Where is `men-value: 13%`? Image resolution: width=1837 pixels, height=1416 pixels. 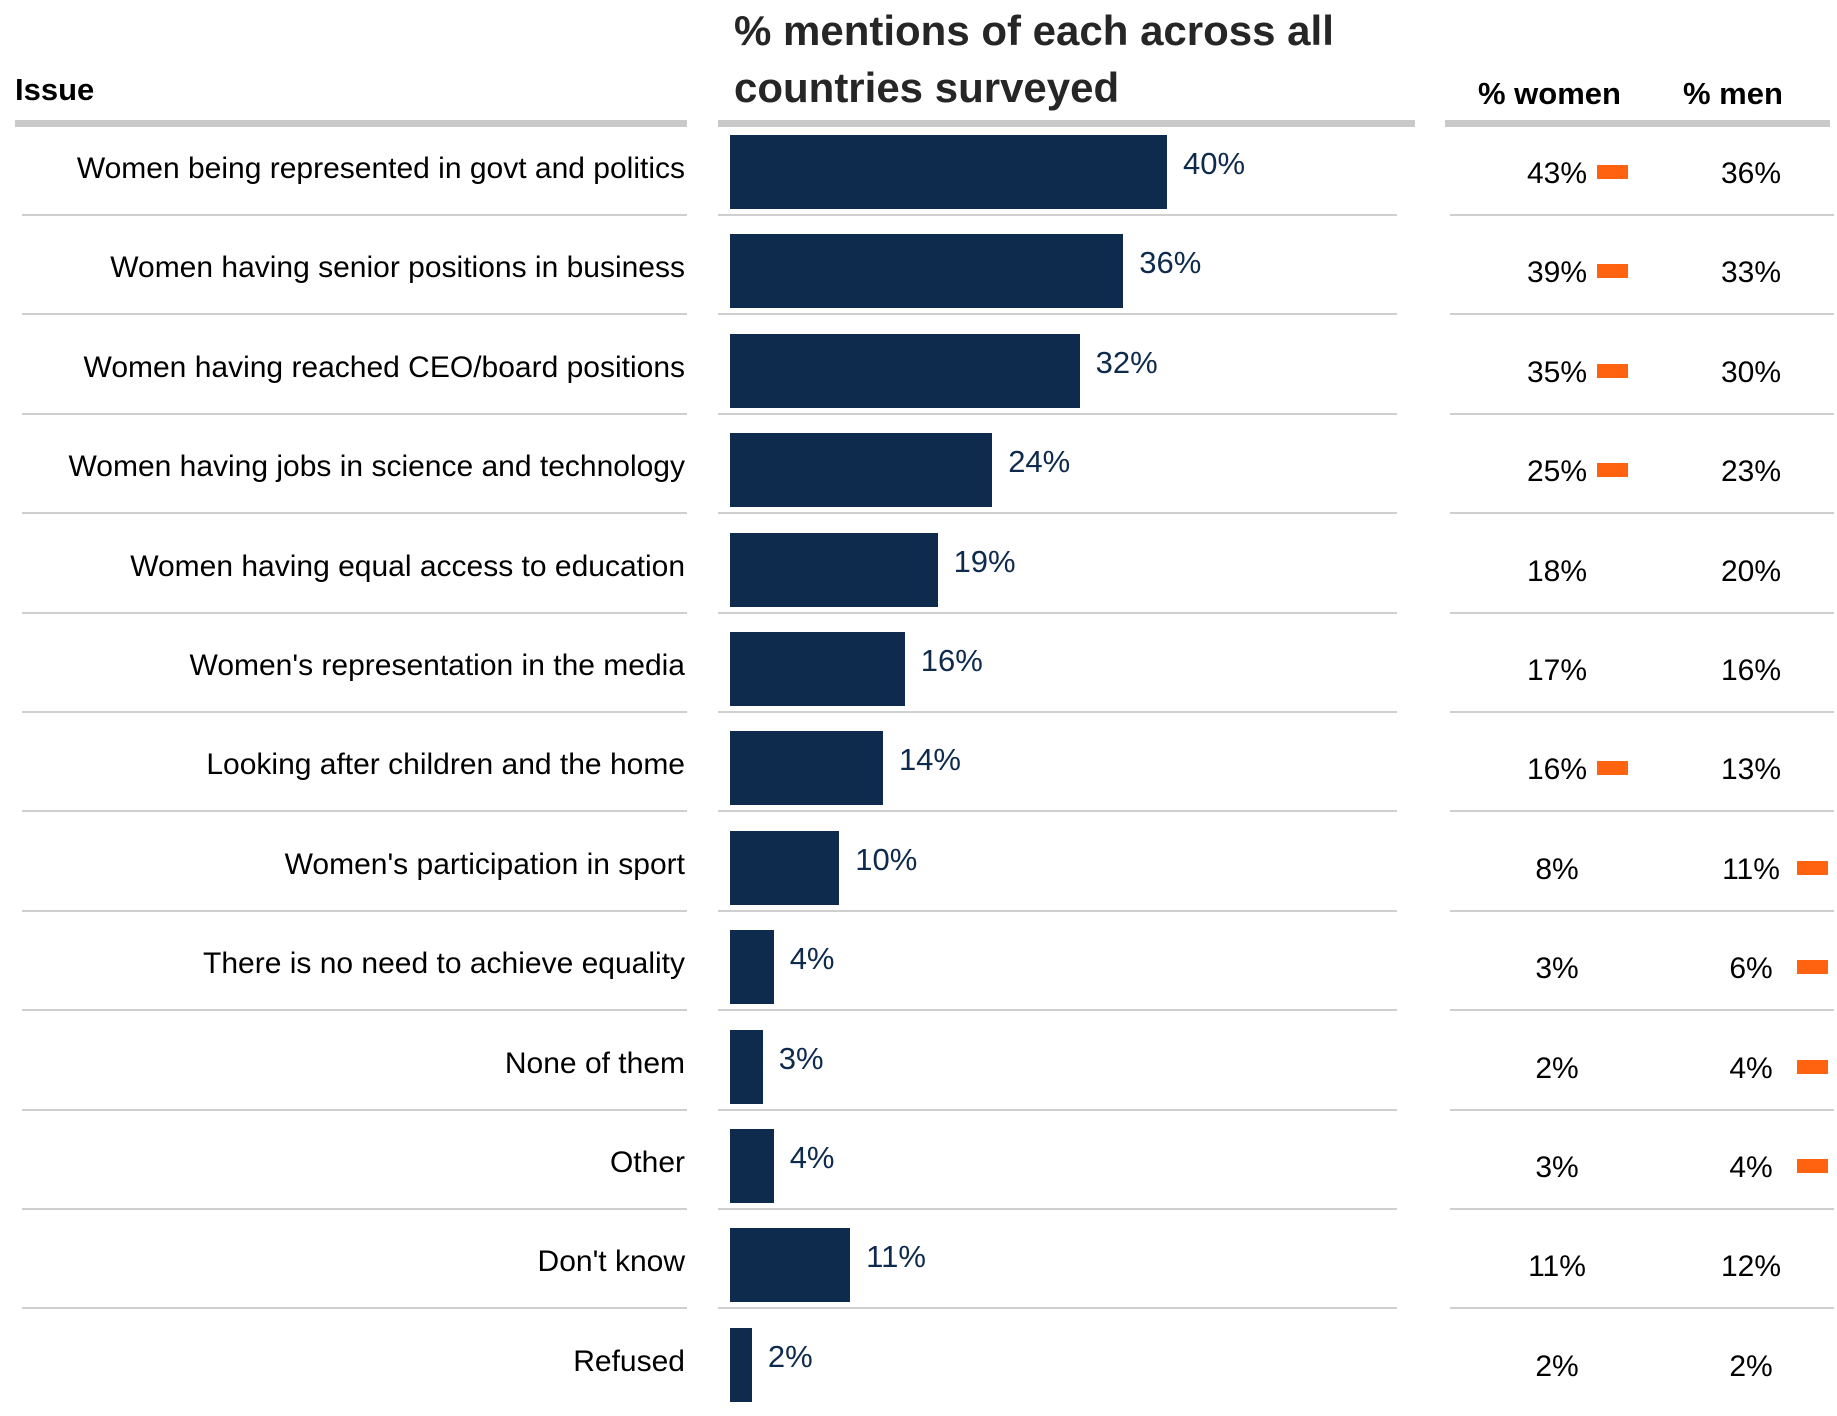 men-value: 13% is located at coordinates (1751, 770).